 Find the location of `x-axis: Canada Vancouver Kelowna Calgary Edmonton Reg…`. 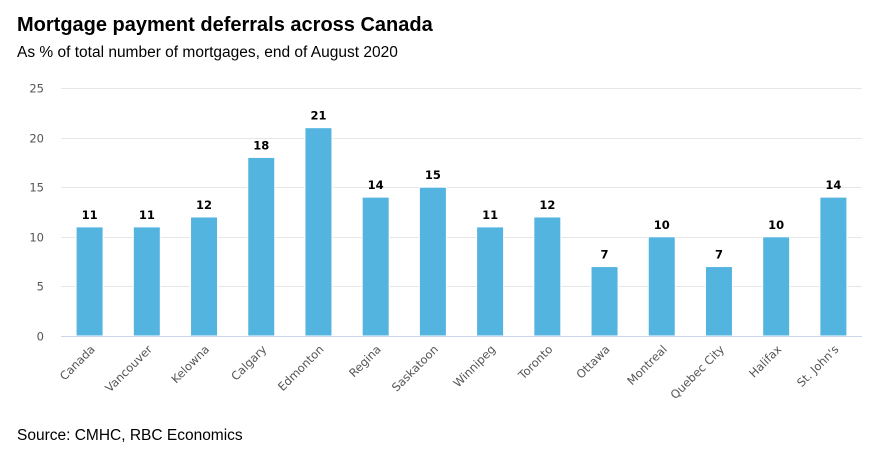

x-axis: Canada Vancouver Kelowna Calgary Edmonton Reg… is located at coordinates (459, 369).